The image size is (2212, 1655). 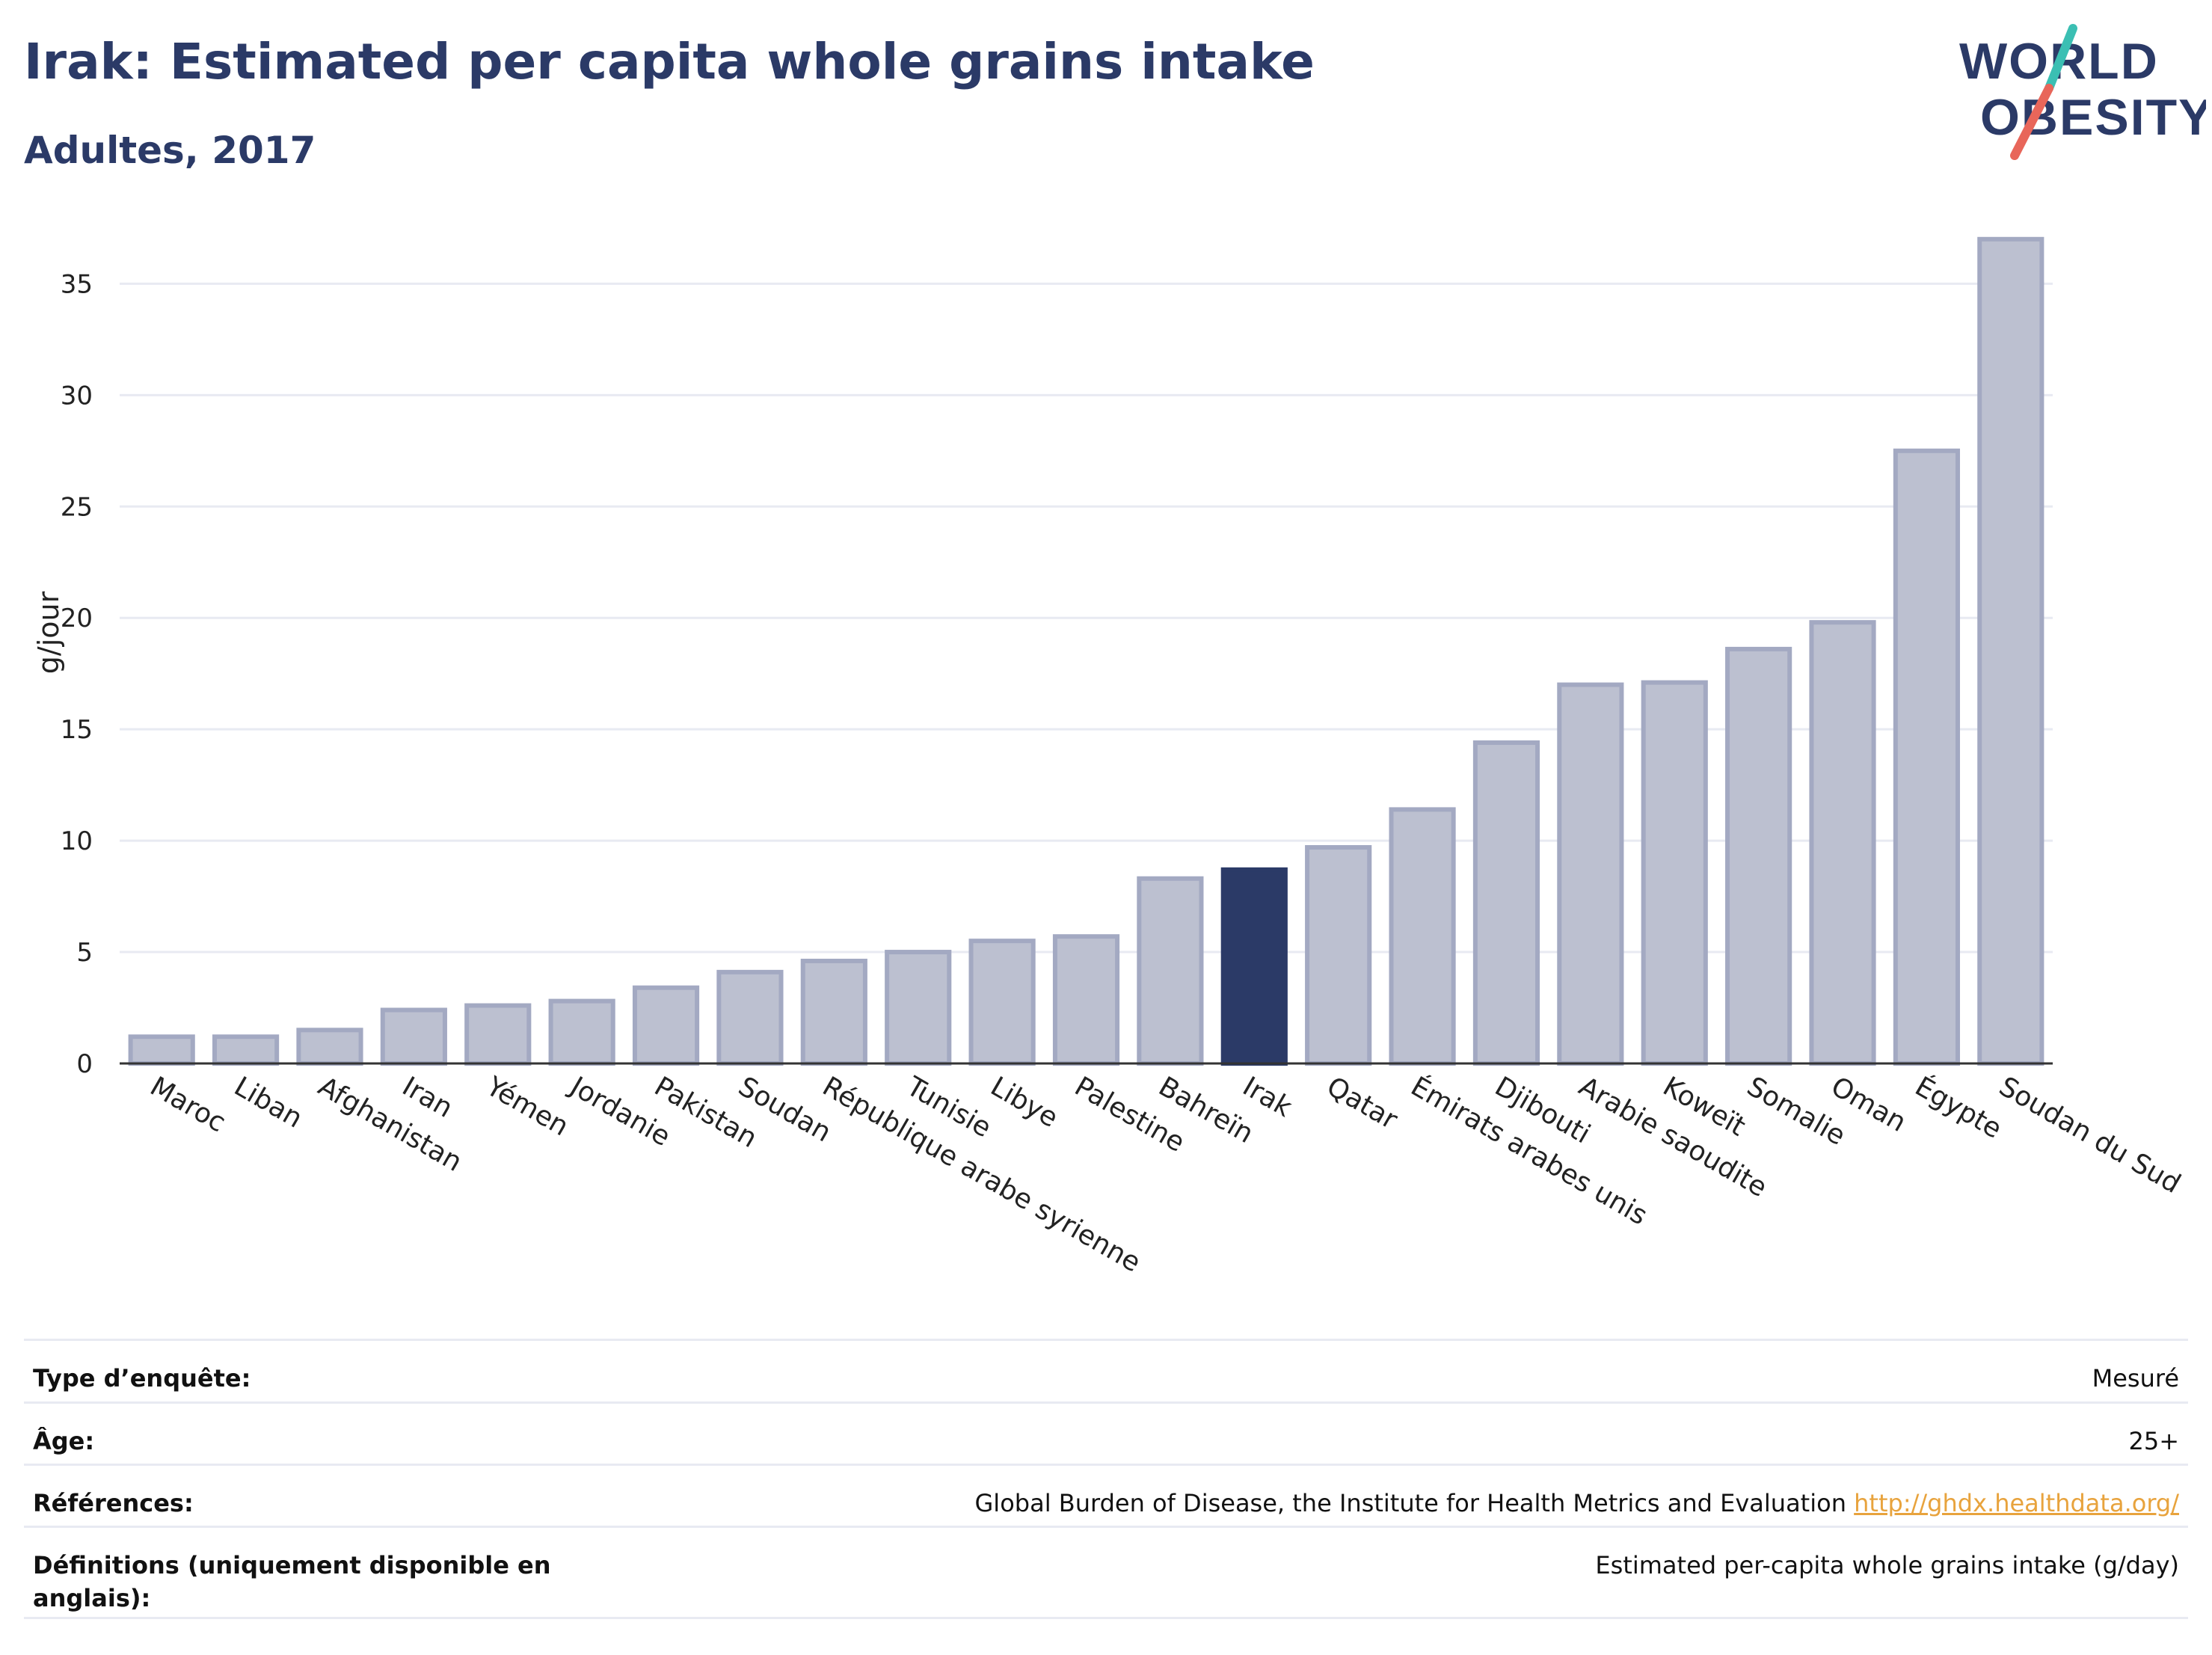 What do you see at coordinates (2135, 1378) in the screenshot?
I see `meta-value: Mesuré` at bounding box center [2135, 1378].